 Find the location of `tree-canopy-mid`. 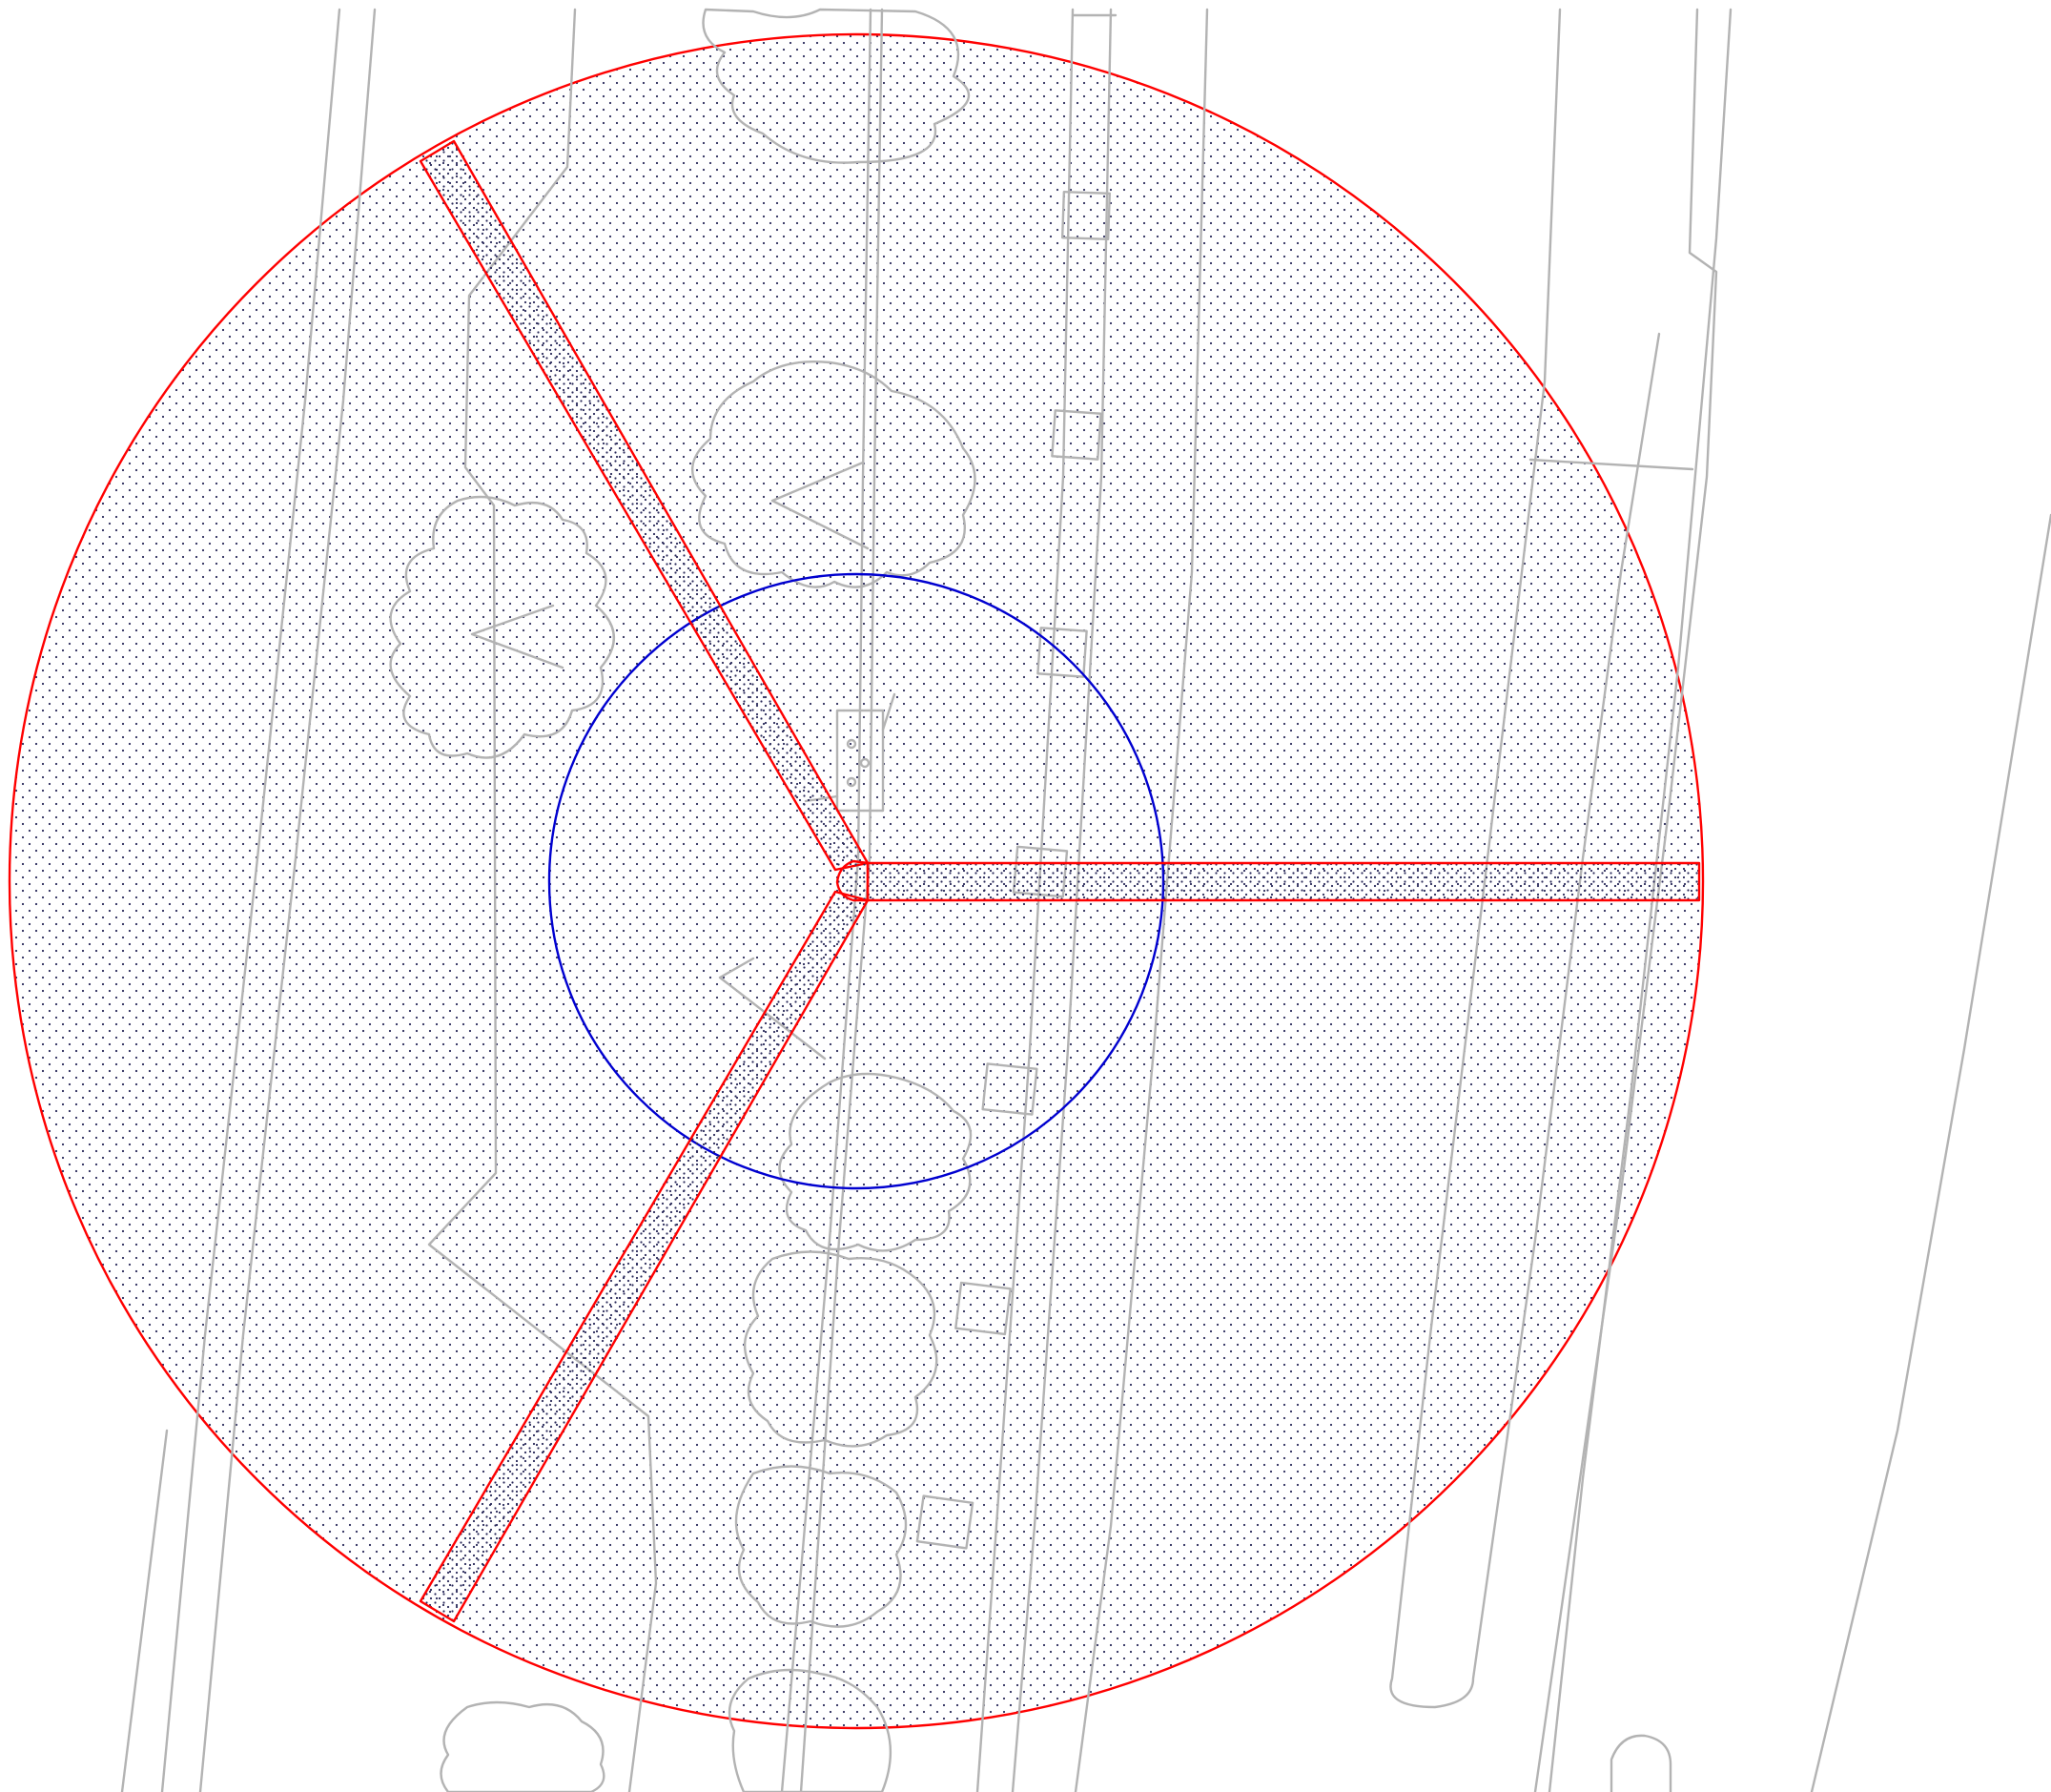

tree-canopy-mid is located at coordinates (833, 474).